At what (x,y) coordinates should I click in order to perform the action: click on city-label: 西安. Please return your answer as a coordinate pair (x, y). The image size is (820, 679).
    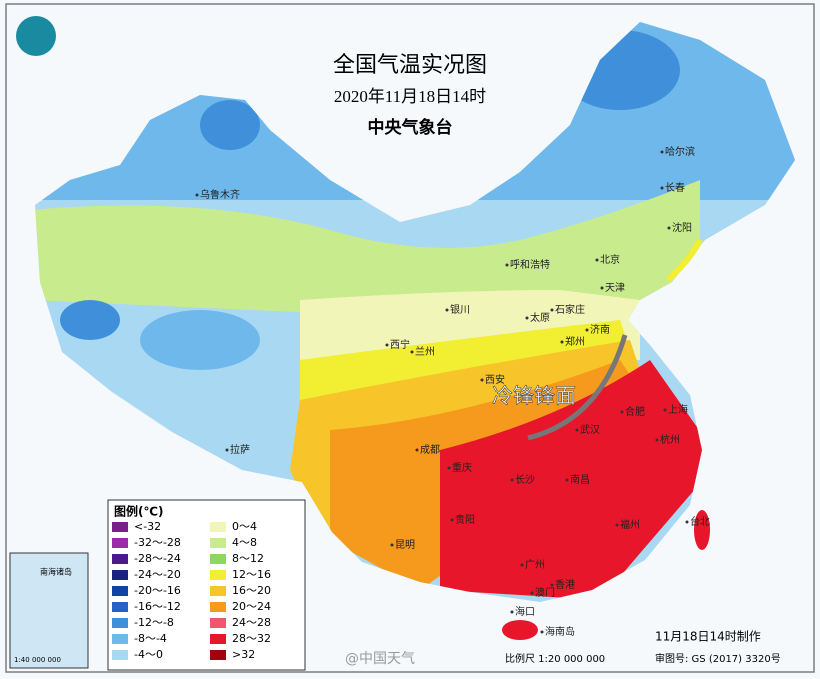
    Looking at the image, I should click on (495, 379).